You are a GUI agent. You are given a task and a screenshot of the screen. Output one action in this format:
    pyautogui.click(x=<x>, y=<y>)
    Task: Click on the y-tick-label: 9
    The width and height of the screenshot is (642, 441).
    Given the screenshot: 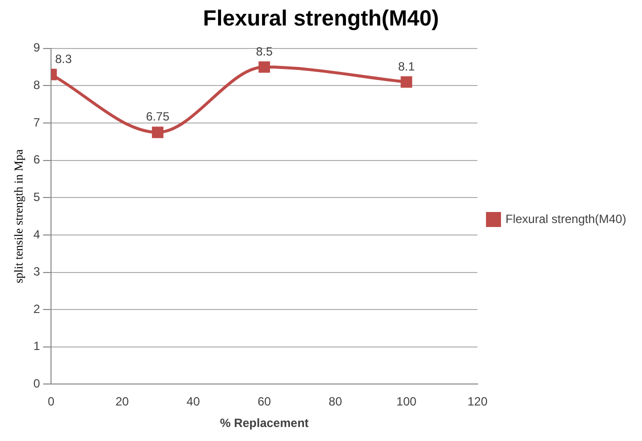 What is the action you would take?
    pyautogui.click(x=36, y=47)
    